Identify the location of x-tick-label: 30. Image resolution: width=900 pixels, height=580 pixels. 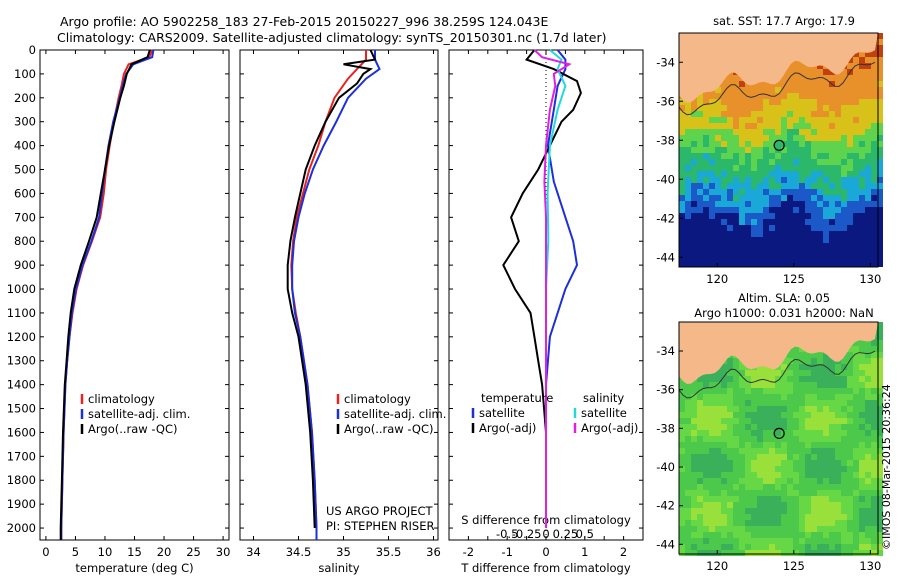
(223, 552).